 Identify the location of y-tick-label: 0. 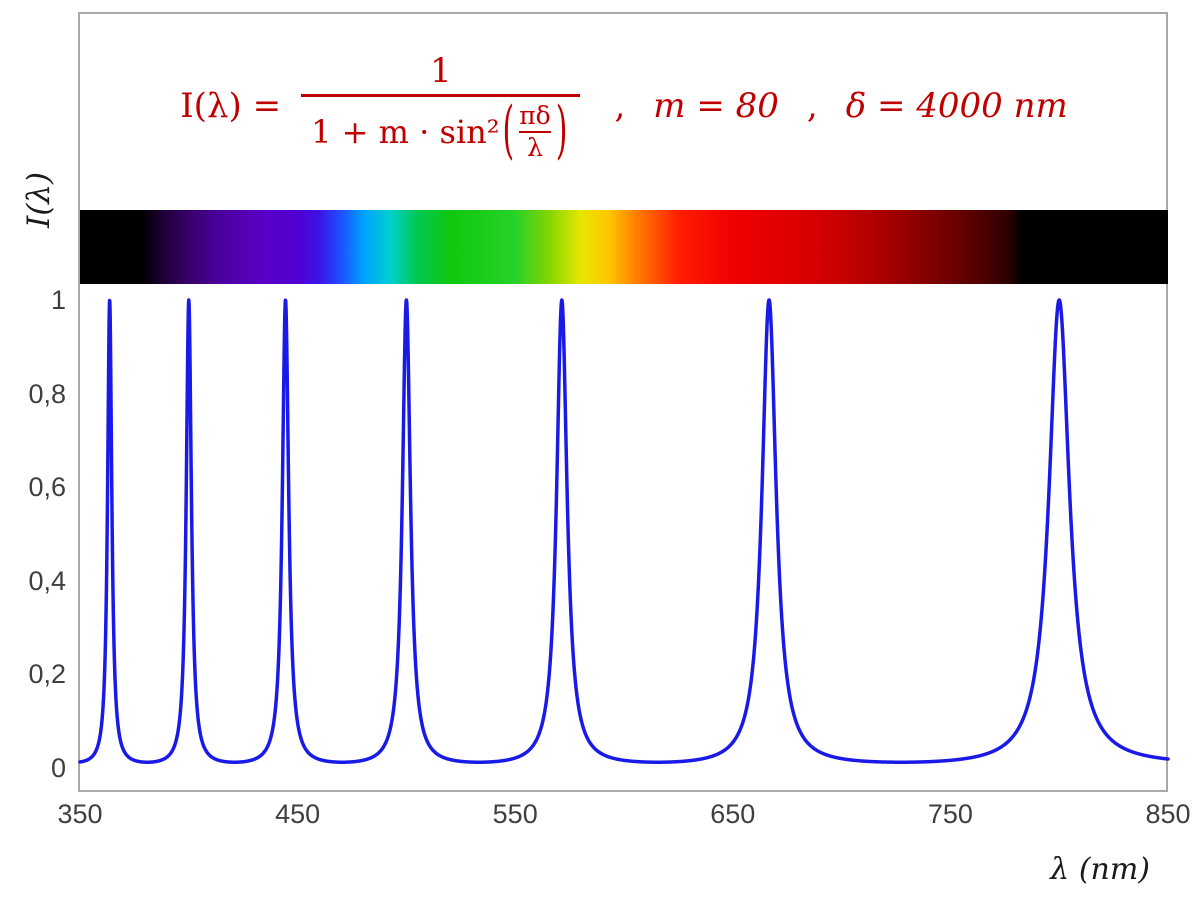
(58, 768).